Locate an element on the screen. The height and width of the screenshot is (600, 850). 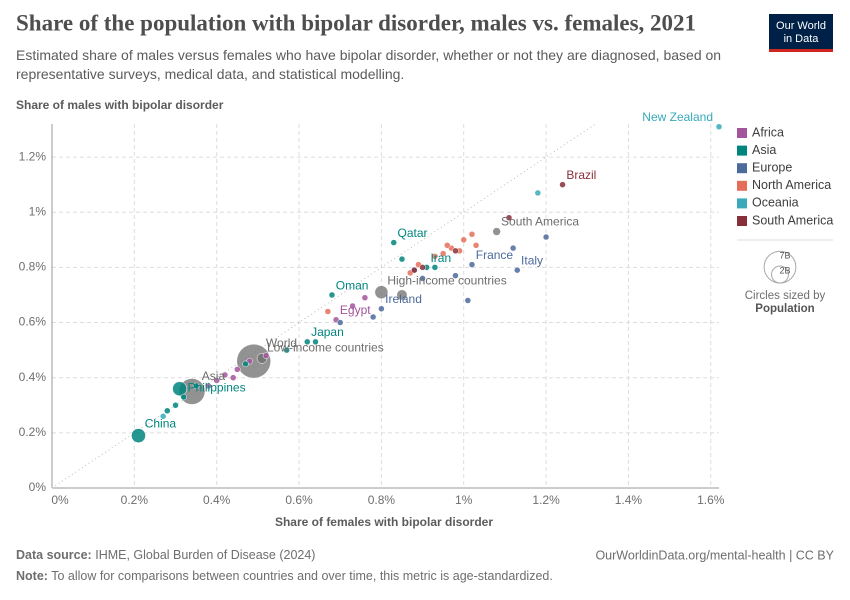
x-tick-label: 1% is located at coordinates (464, 500).